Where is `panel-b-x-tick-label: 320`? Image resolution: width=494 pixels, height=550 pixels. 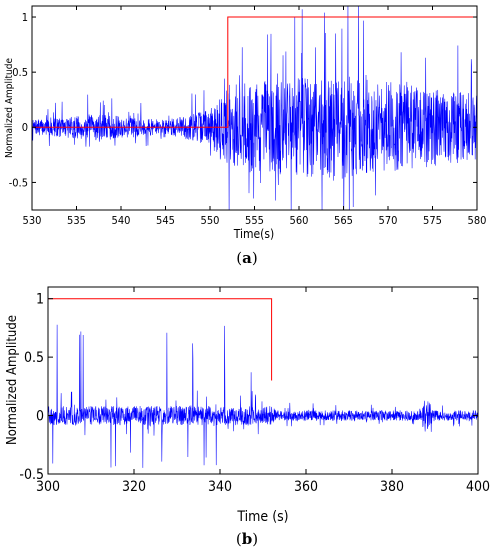
panel-b-x-tick-label: 320 is located at coordinates (134, 487).